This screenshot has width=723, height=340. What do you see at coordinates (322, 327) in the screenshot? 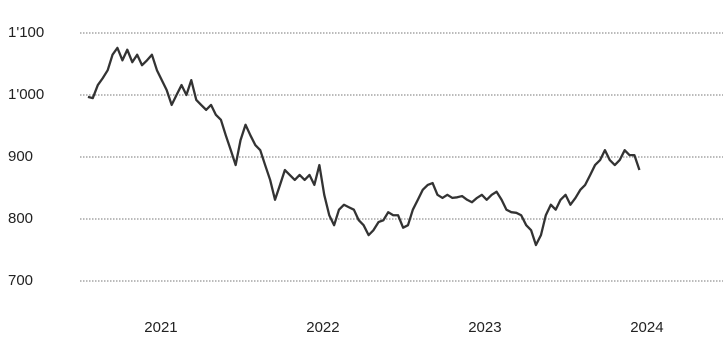
I see `x-tick-label: 2022` at bounding box center [322, 327].